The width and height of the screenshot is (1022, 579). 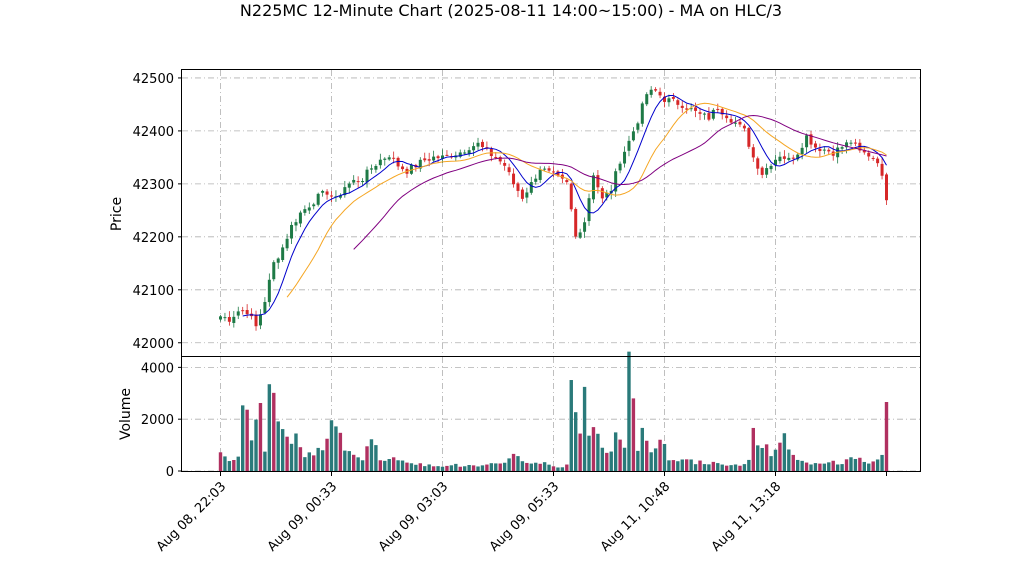 What do you see at coordinates (525, 517) in the screenshot?
I see `x-tick-label: Aug 09, 05:33` at bounding box center [525, 517].